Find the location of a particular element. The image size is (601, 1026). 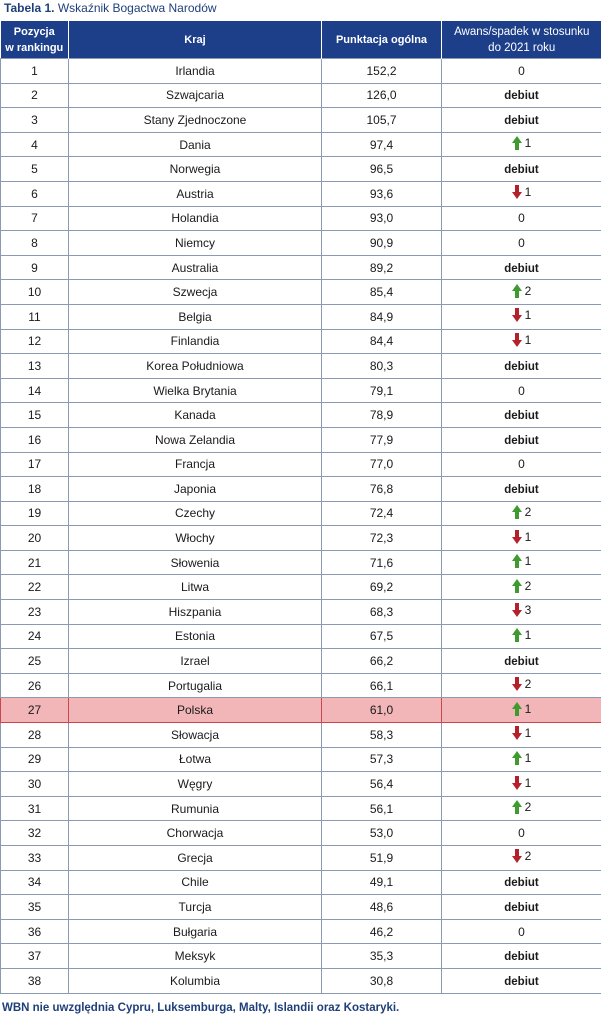

rank-cell: 36 is located at coordinates (34, 931).